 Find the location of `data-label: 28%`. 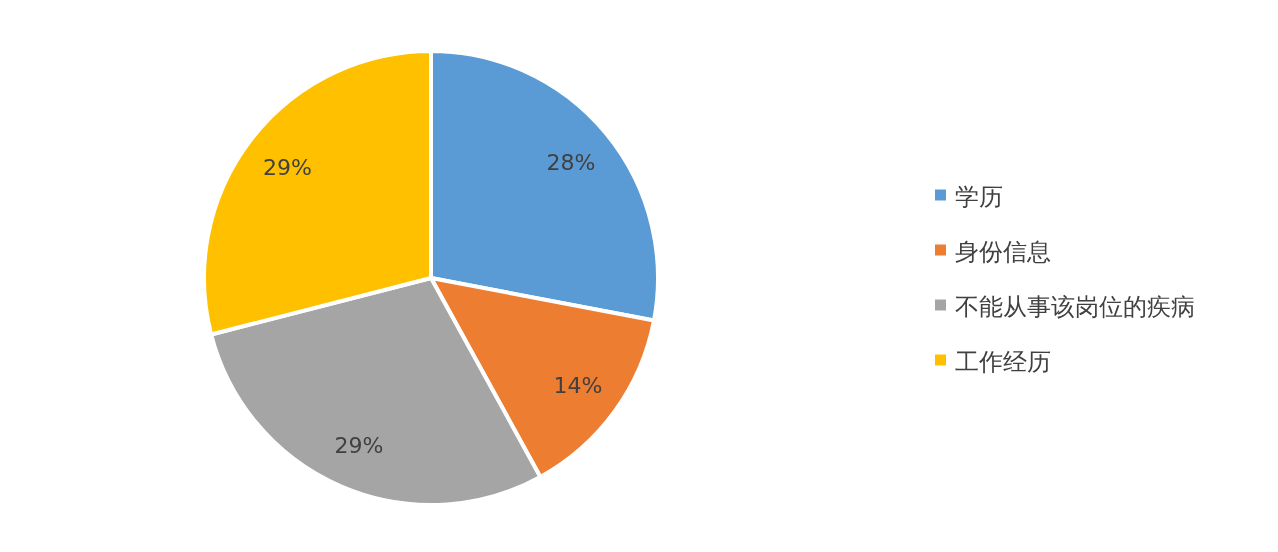

data-label: 28% is located at coordinates (571, 163).